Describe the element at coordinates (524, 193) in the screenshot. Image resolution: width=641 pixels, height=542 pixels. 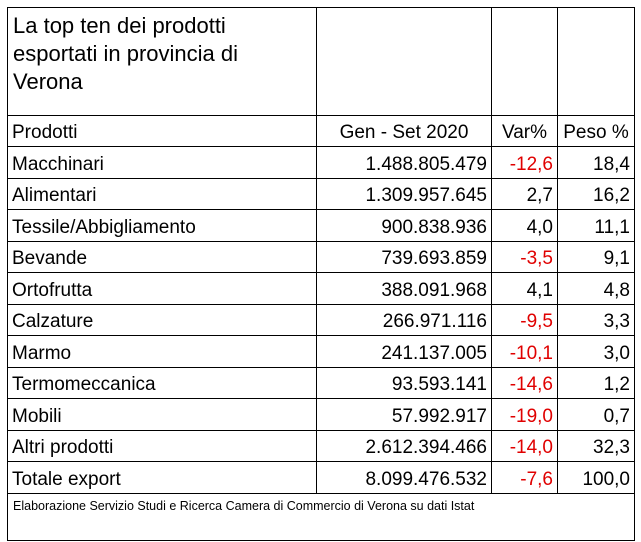
I see `var-cell: 2,7` at that location.